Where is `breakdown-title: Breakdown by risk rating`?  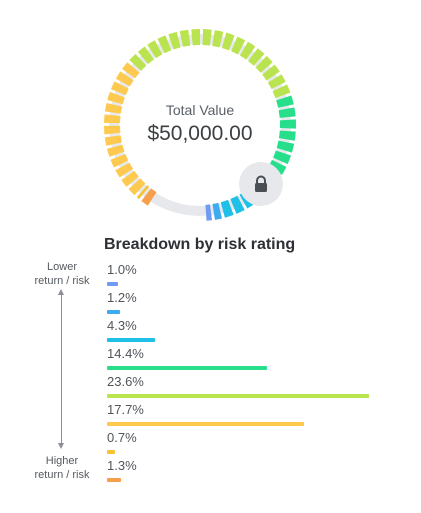
breakdown-title: Breakdown by risk rating is located at coordinates (200, 244).